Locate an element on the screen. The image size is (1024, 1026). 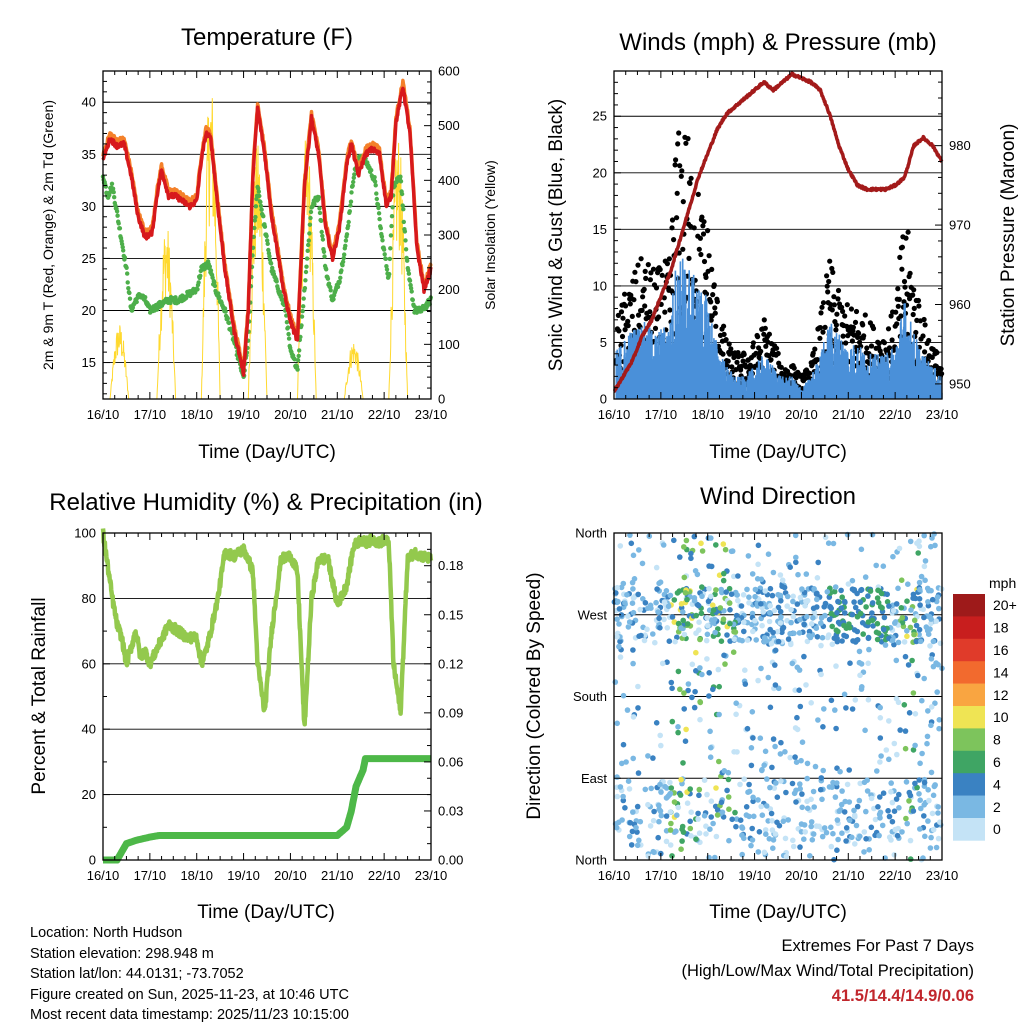
extremes-values: 41.5/14.4/14.9/0.06 is located at coordinates (902, 996).